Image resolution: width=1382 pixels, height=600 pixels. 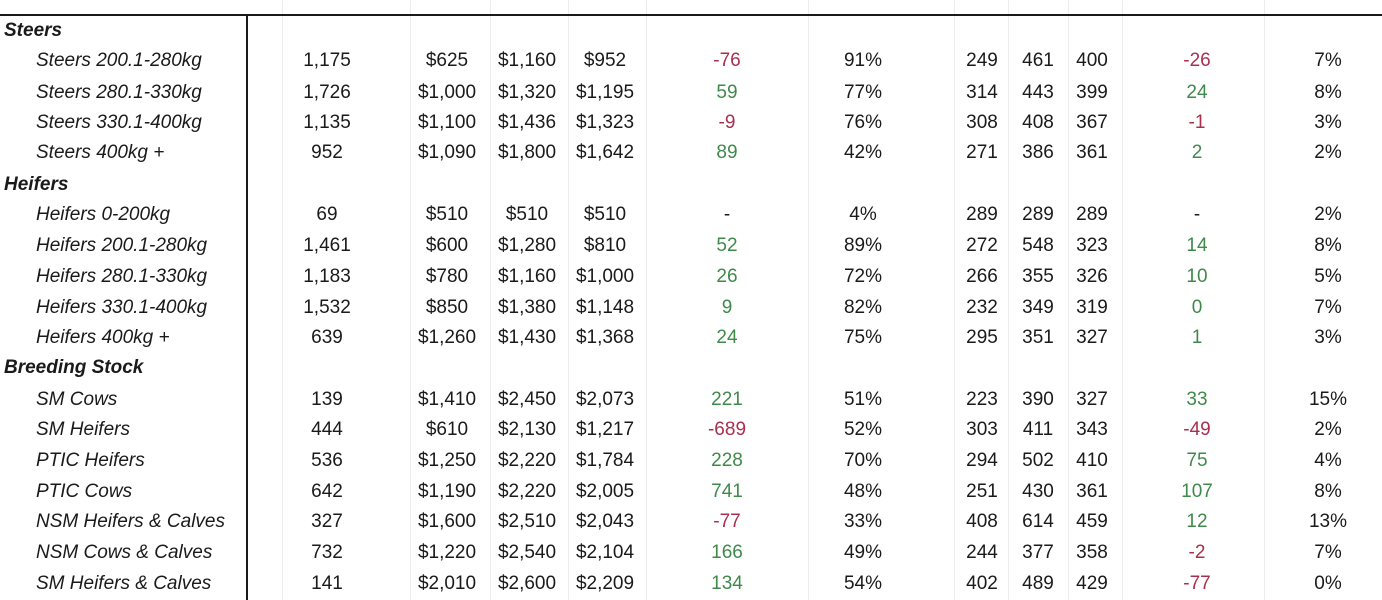 I want to click on cell-c-max: 377, so click(x=1038, y=552).